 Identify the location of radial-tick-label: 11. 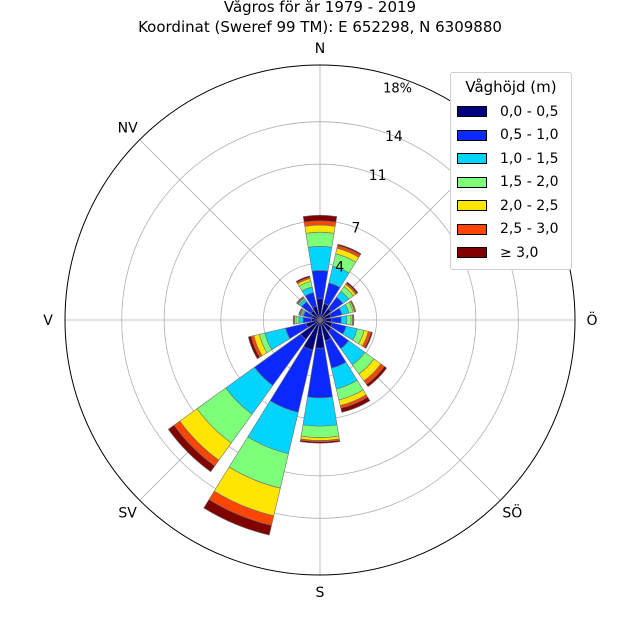
(378, 176).